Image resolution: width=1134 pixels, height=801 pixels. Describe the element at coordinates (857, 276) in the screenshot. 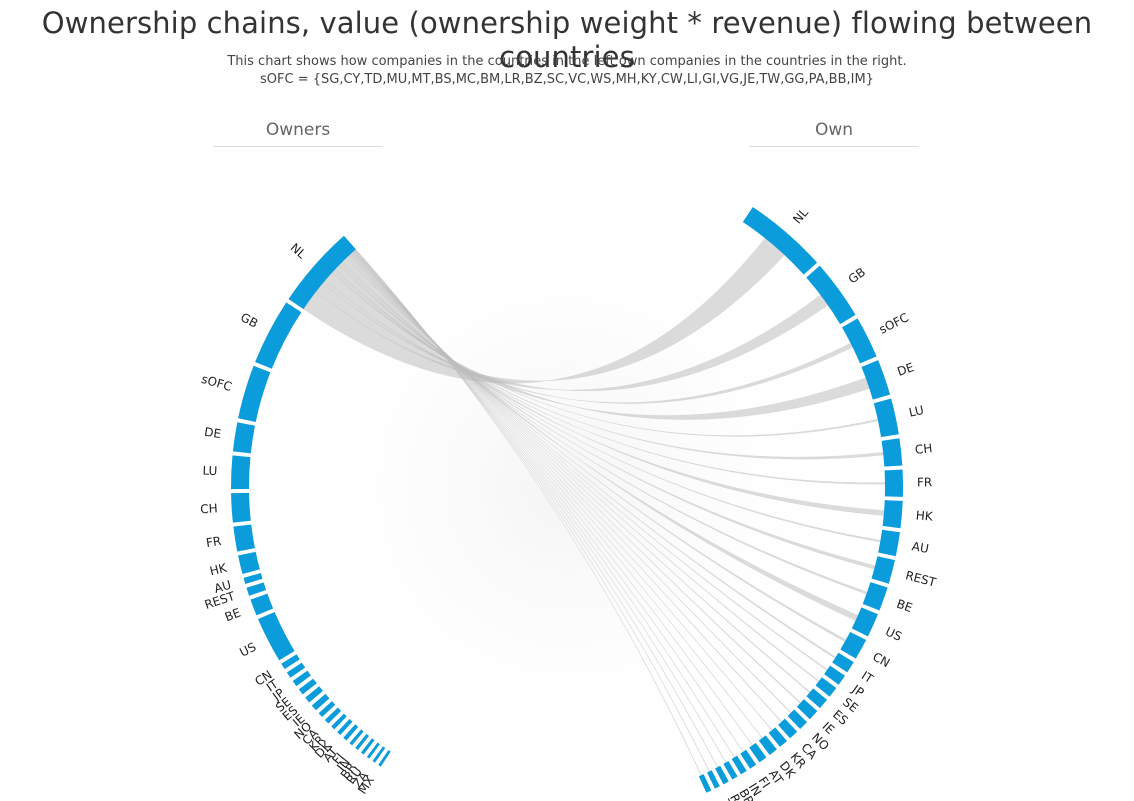

I see `owned-label-gb: GB` at that location.